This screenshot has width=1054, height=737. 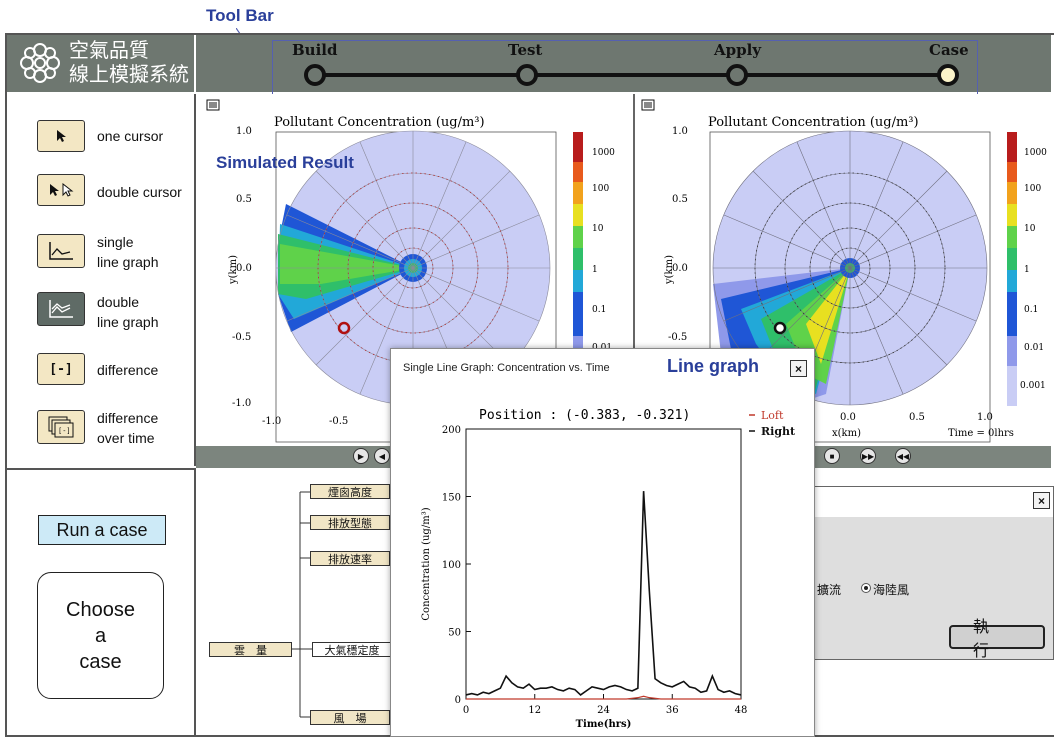 I want to click on choose-case-label-3: case, so click(x=100, y=661).